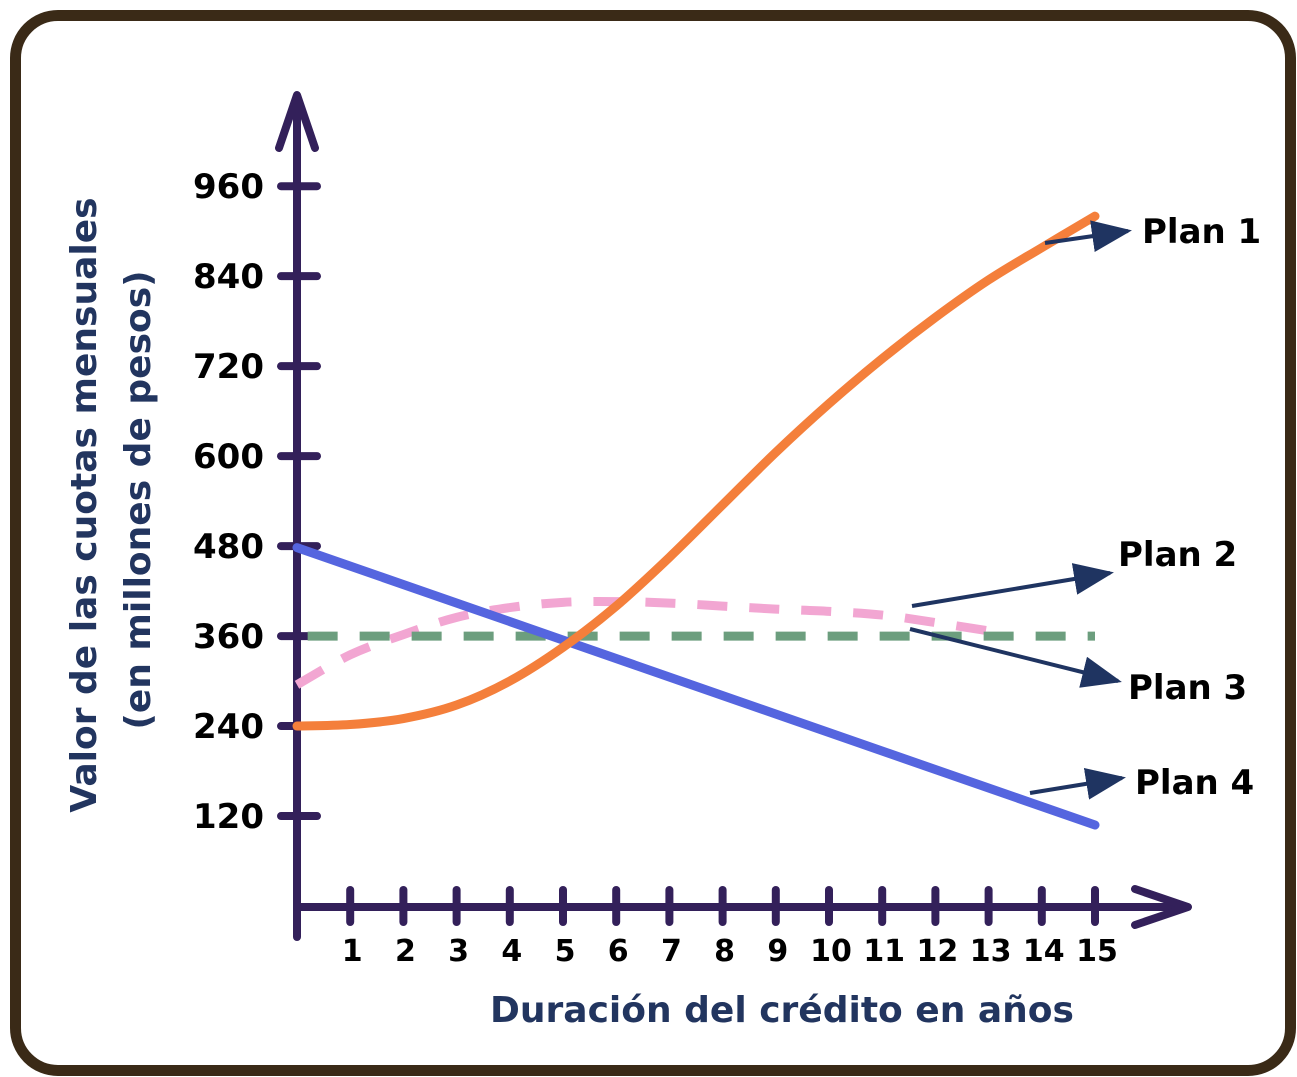  Describe the element at coordinates (1077, 784) in the screenshot. I see `plan-4-arrow` at that location.